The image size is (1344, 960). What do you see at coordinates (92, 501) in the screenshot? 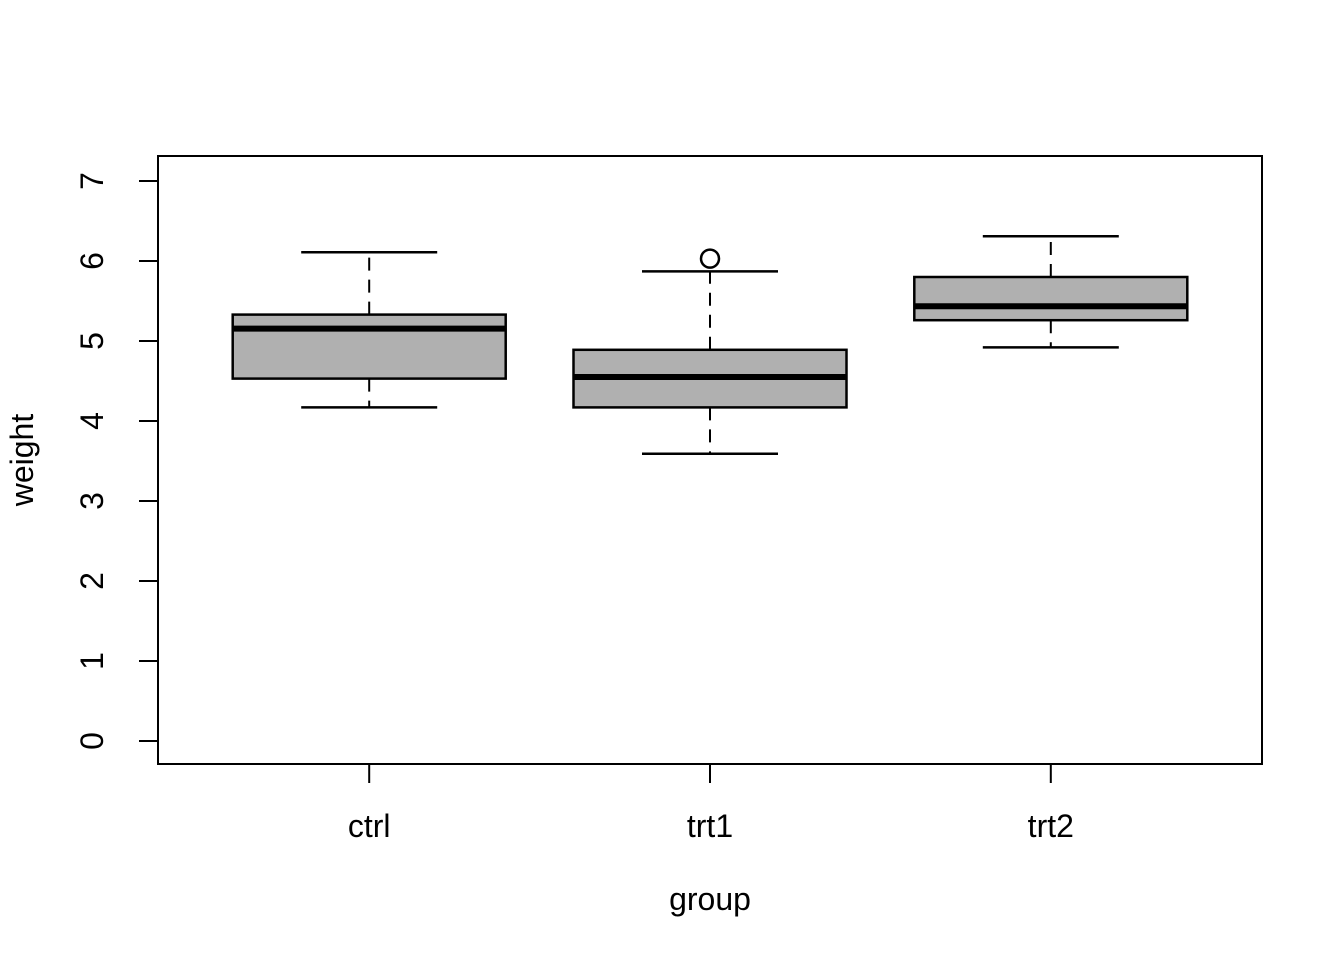
I see `y-tick-label: 3` at bounding box center [92, 501].